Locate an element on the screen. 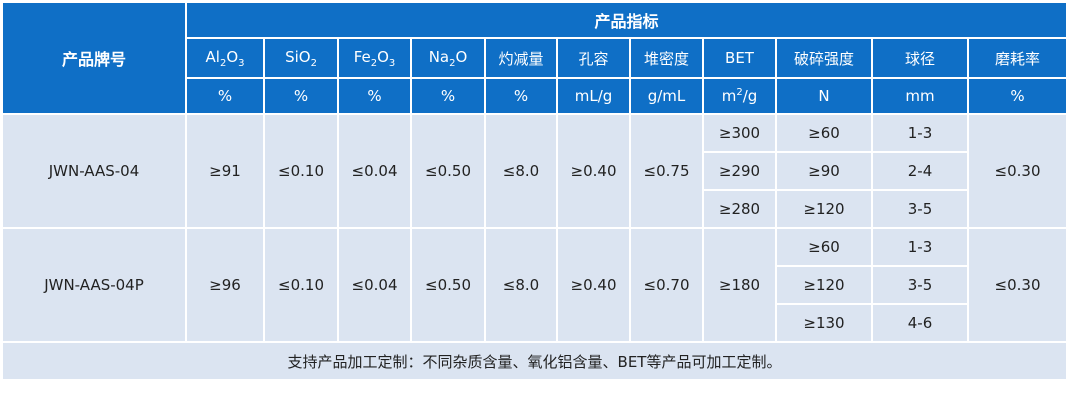 The height and width of the screenshot is (407, 1067). cell-text: 1-3 is located at coordinates (920, 247).